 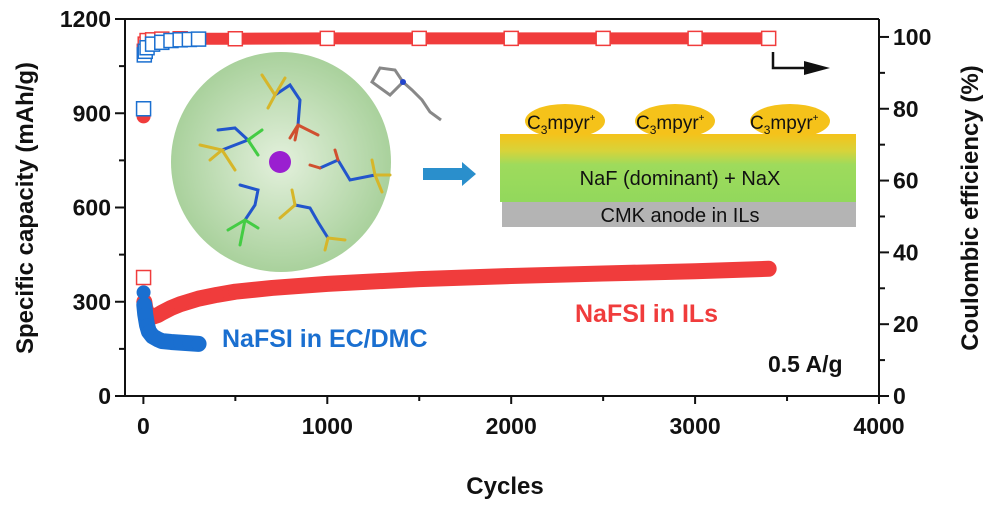 I want to click on y-tick-label: 600, so click(x=92, y=208).